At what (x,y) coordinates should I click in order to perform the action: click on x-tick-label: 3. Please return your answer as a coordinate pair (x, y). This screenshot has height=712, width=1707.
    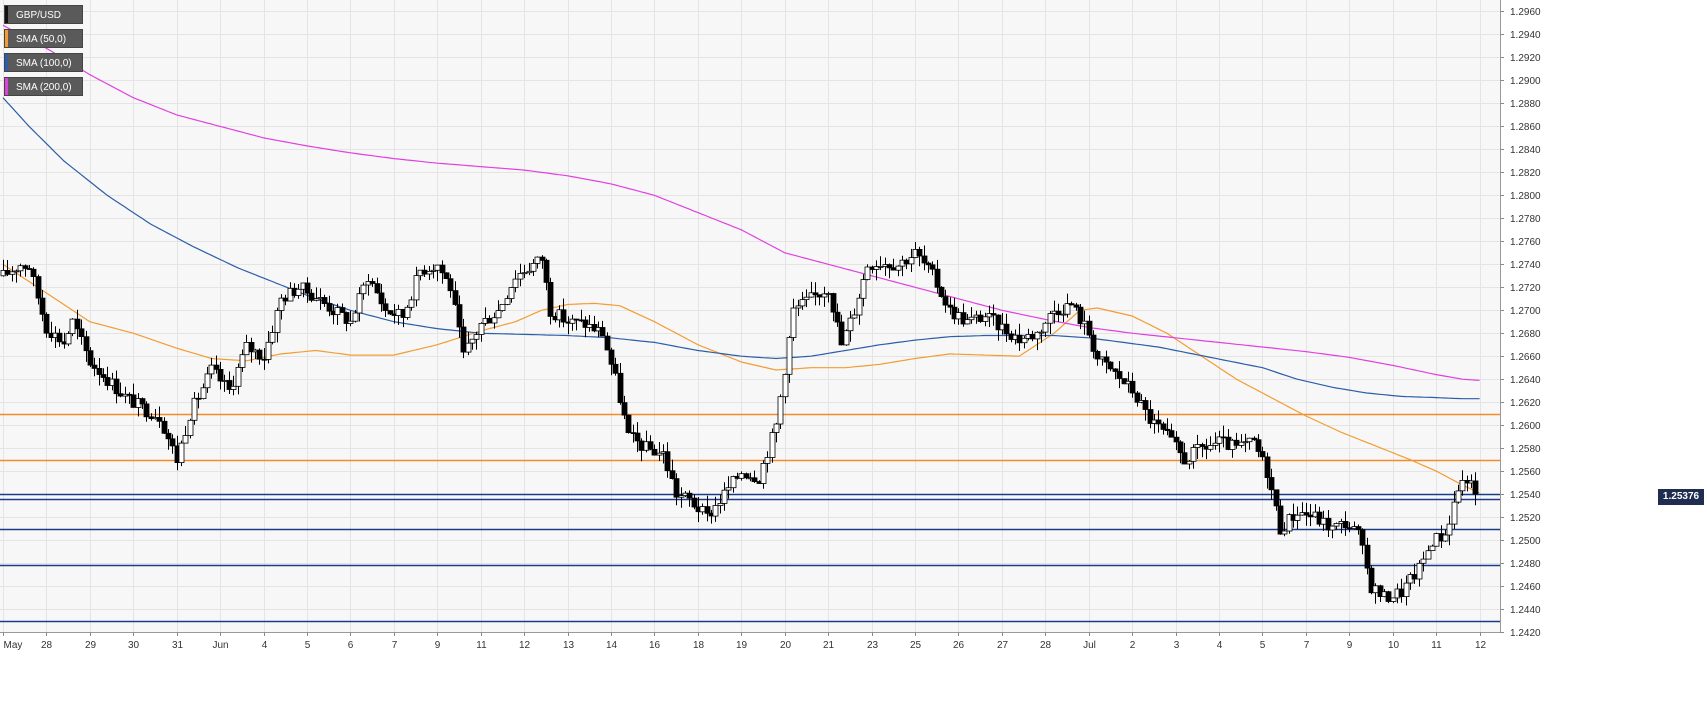
    Looking at the image, I should click on (1177, 645).